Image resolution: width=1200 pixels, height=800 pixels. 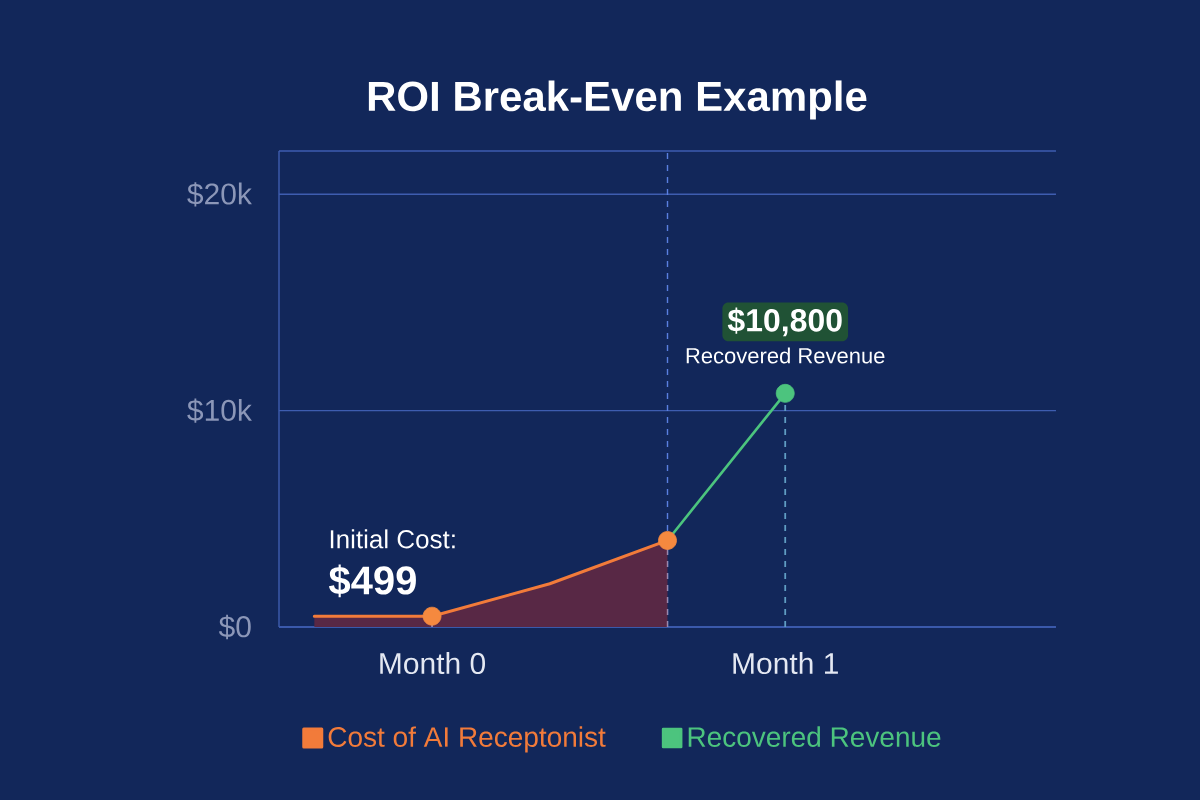 What do you see at coordinates (814, 736) in the screenshot?
I see `legend-label: Recovered Revenue` at bounding box center [814, 736].